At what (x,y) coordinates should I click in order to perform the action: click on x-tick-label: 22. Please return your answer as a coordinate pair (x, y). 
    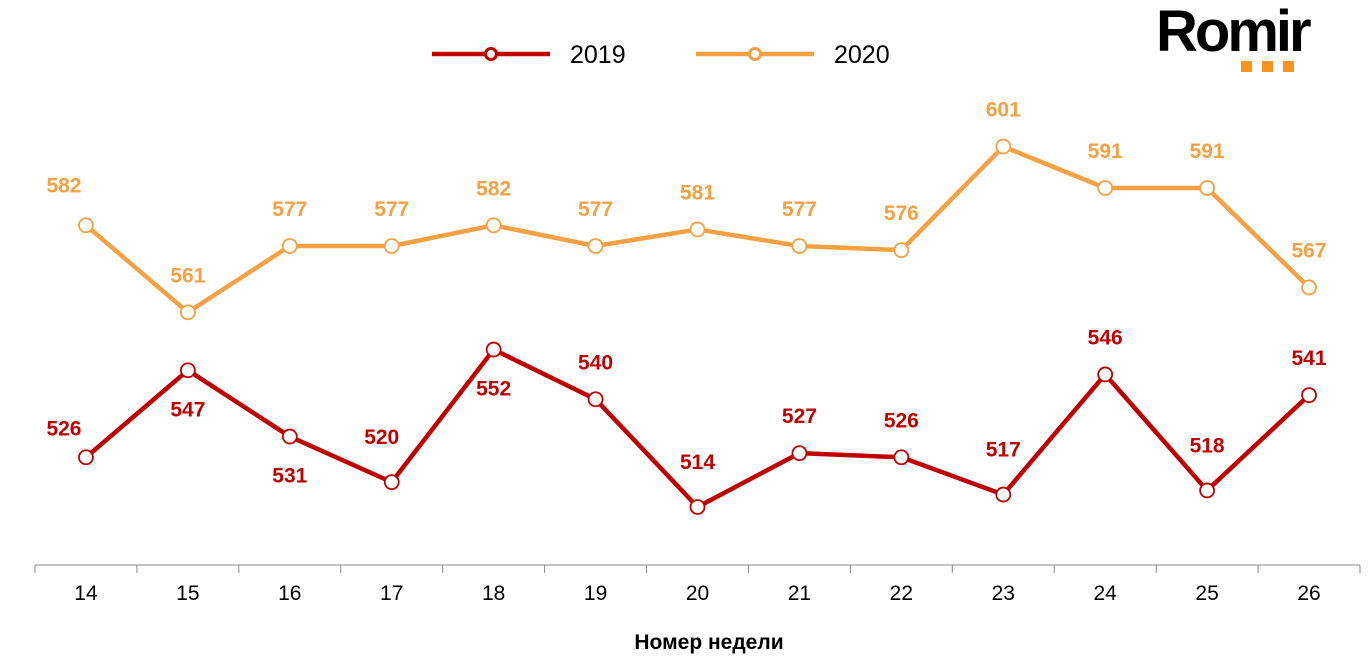
    Looking at the image, I should click on (901, 593).